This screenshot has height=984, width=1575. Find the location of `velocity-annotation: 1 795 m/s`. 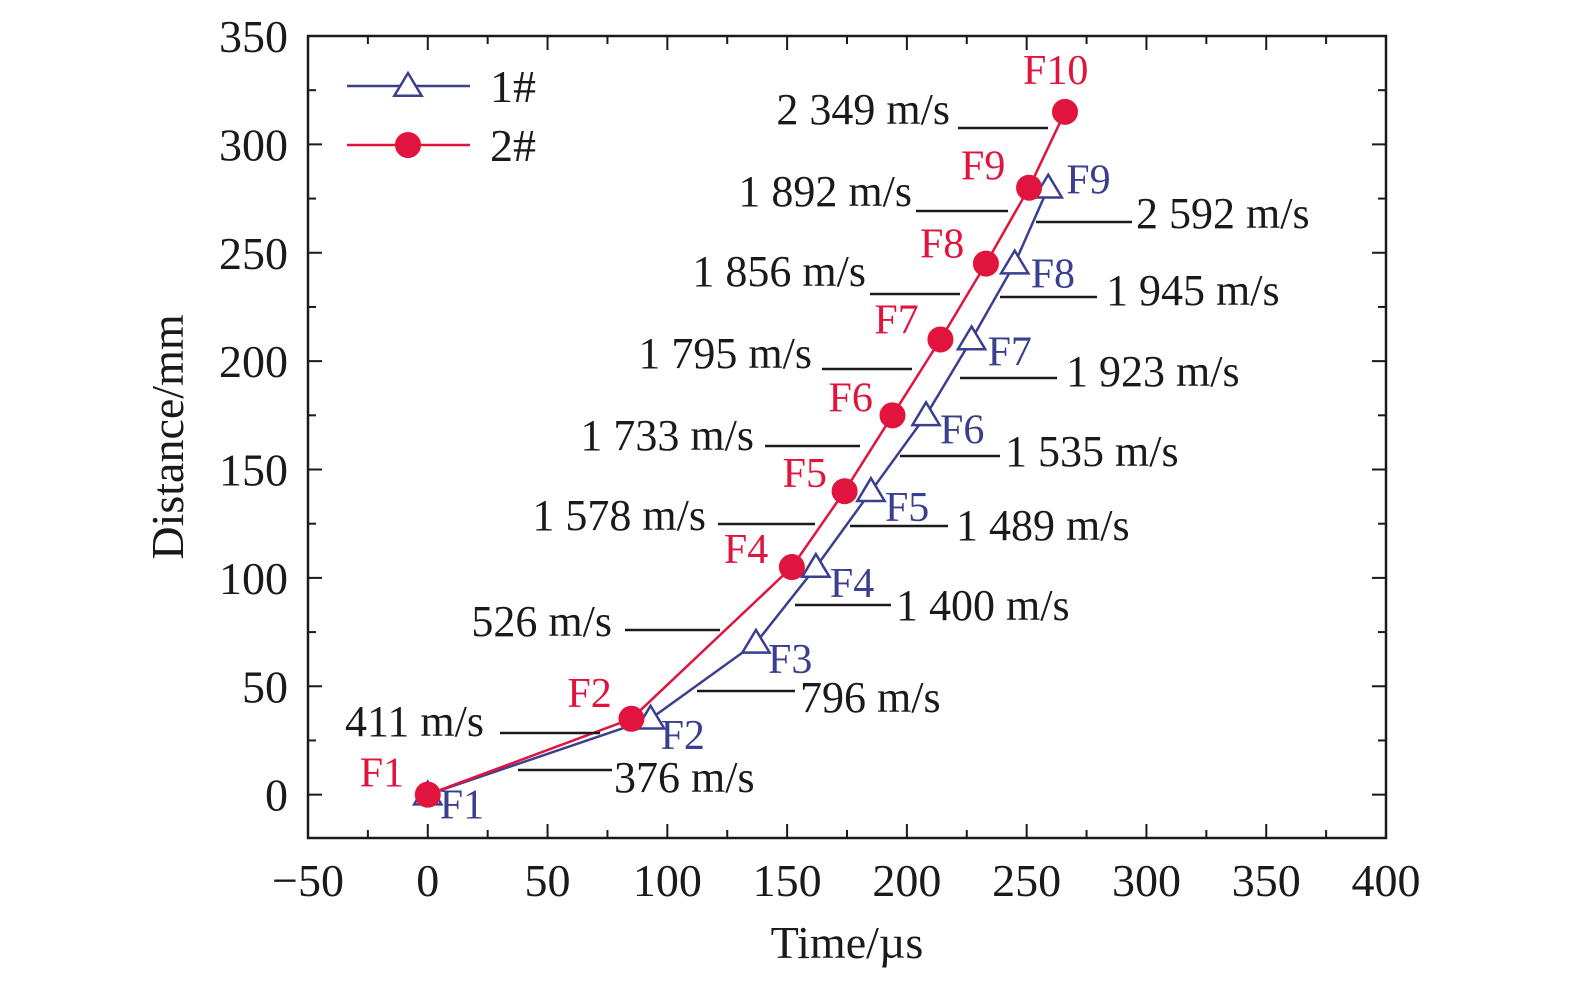

velocity-annotation: 1 795 m/s is located at coordinates (775, 353).